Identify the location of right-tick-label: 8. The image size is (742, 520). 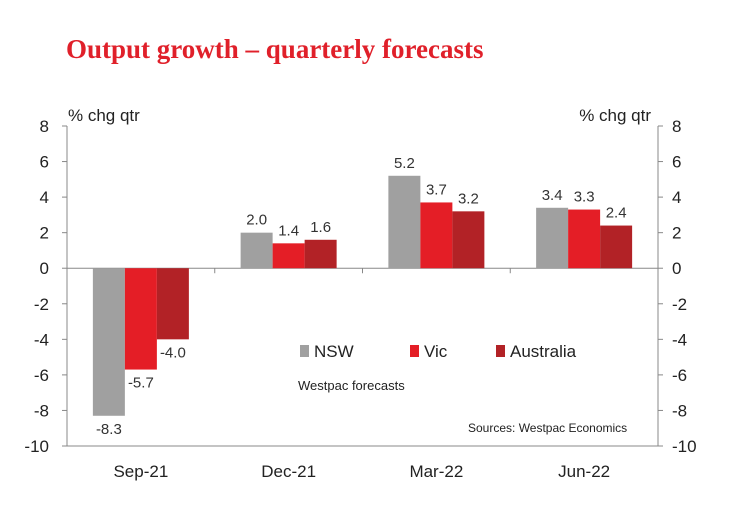
(676, 126).